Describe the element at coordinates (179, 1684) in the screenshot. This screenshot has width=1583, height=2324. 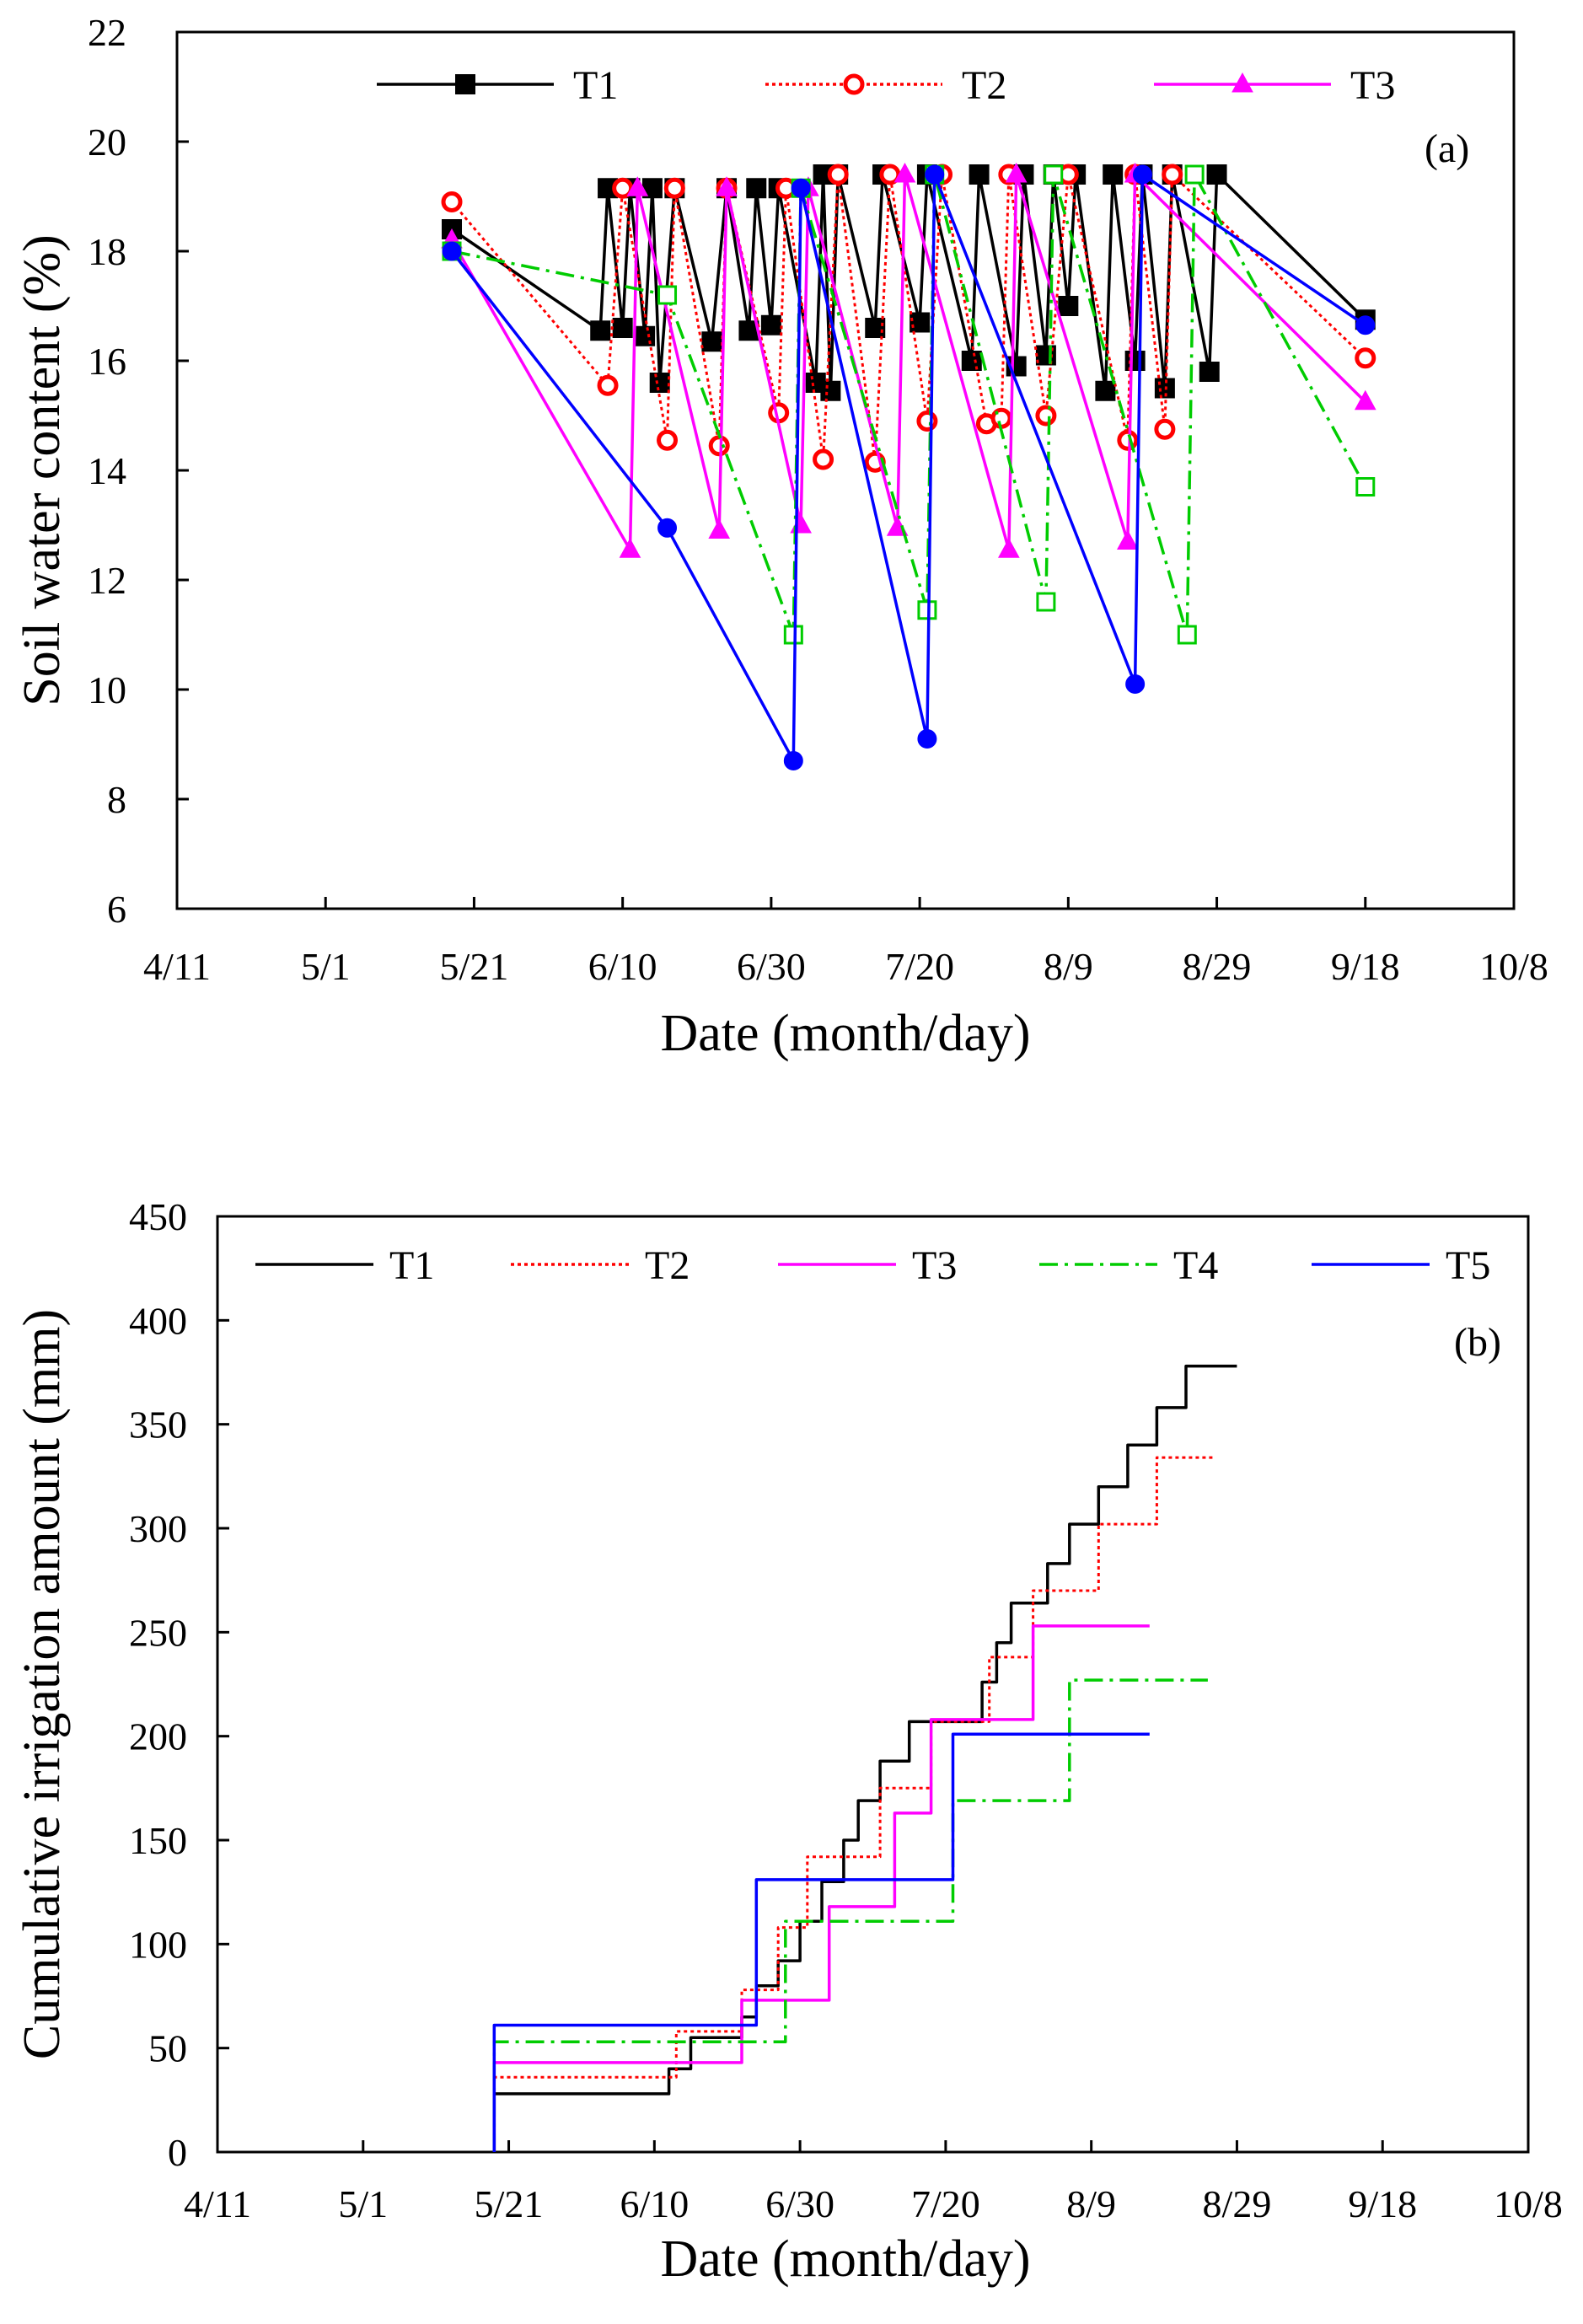
I see `y-axis: 0 50 100 150 200 250 300 350 400 450` at that location.